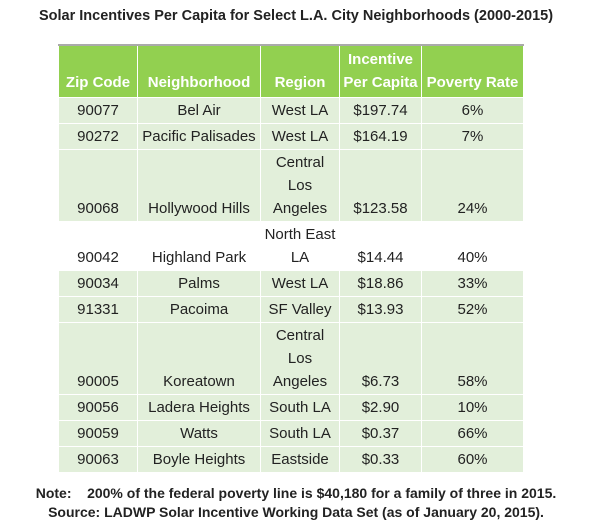 This screenshot has height=525, width=592. Describe the element at coordinates (199, 459) in the screenshot. I see `table-cell: Boyle Heights` at that location.